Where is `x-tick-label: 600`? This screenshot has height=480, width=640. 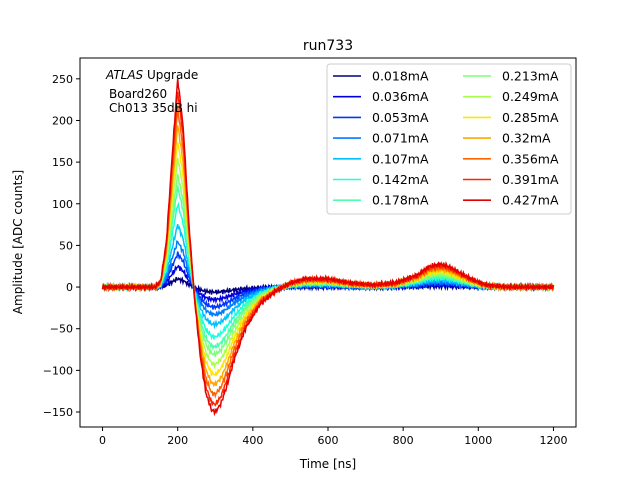 x-tick-label: 600 is located at coordinates (328, 440).